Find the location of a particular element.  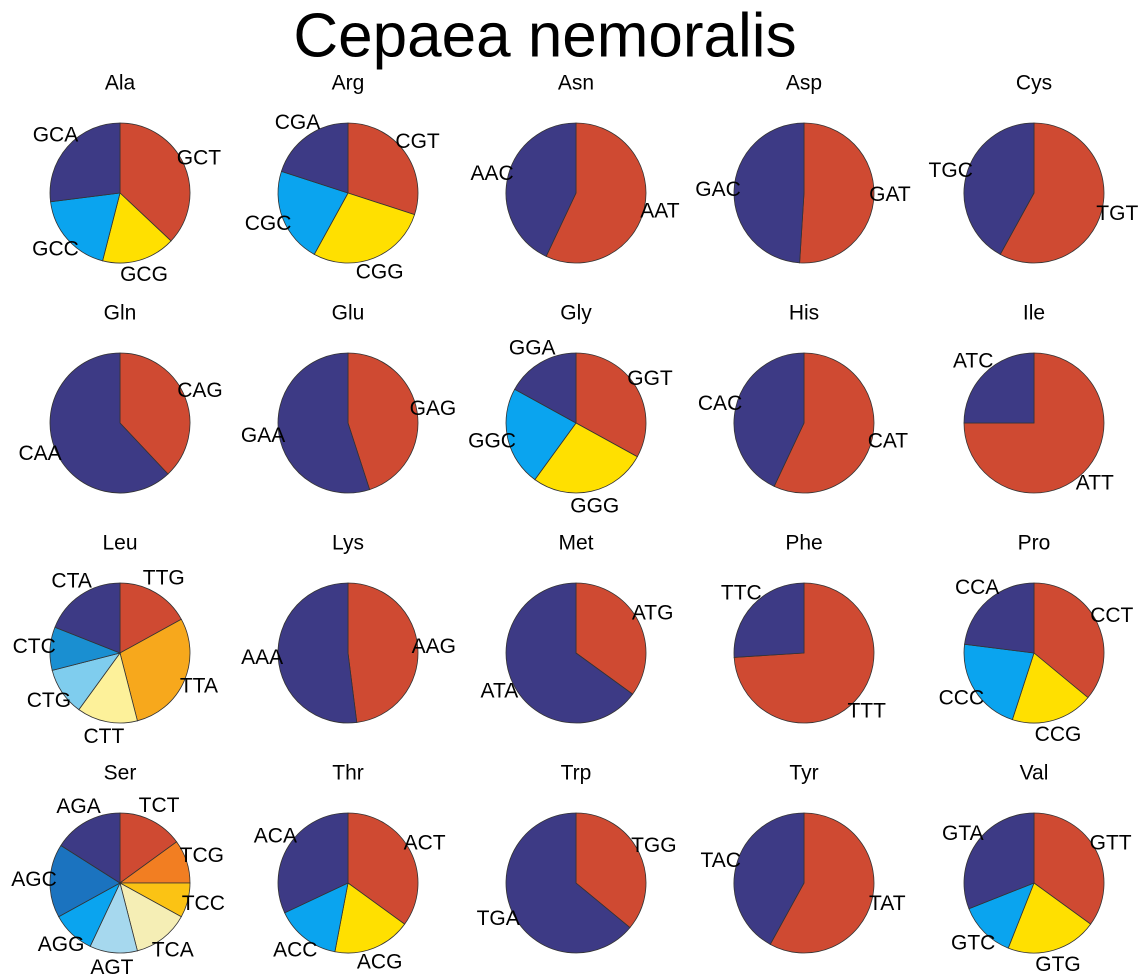

main-title: Cepaea nemoralis is located at coordinates (544, 35).